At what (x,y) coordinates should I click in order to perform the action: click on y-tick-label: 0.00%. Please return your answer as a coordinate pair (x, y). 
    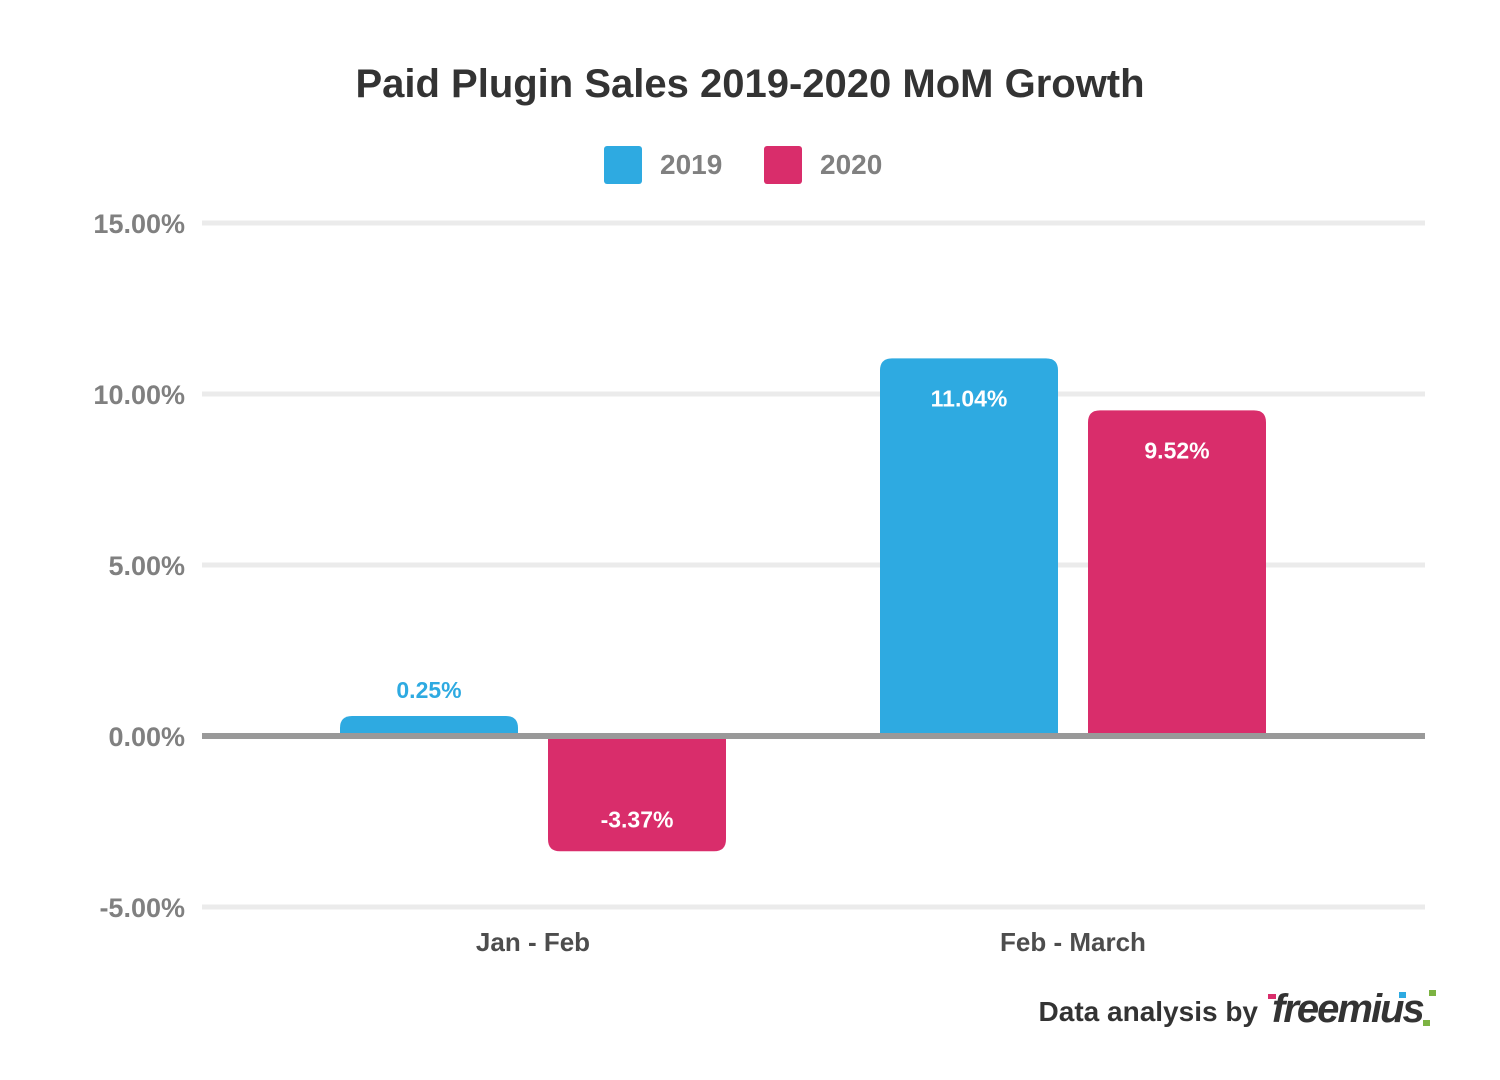
    Looking at the image, I should click on (146, 737).